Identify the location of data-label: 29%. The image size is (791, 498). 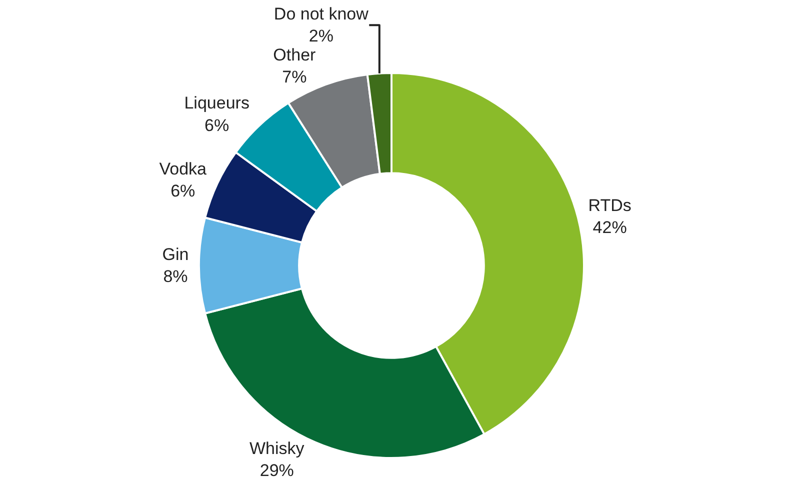
(277, 470).